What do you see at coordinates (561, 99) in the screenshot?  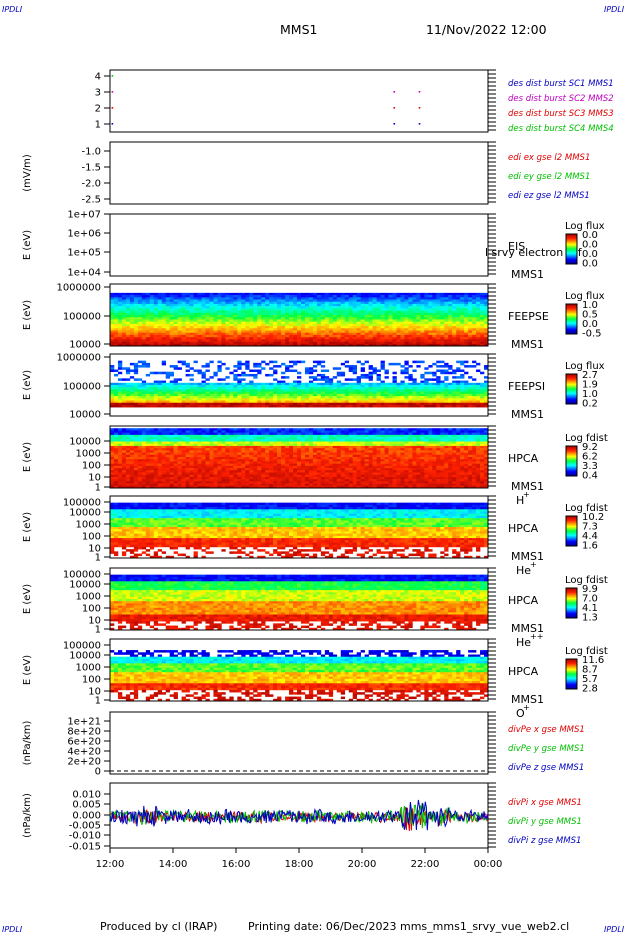 I see `legend-entry: des dist burst SC2 MMS2` at bounding box center [561, 99].